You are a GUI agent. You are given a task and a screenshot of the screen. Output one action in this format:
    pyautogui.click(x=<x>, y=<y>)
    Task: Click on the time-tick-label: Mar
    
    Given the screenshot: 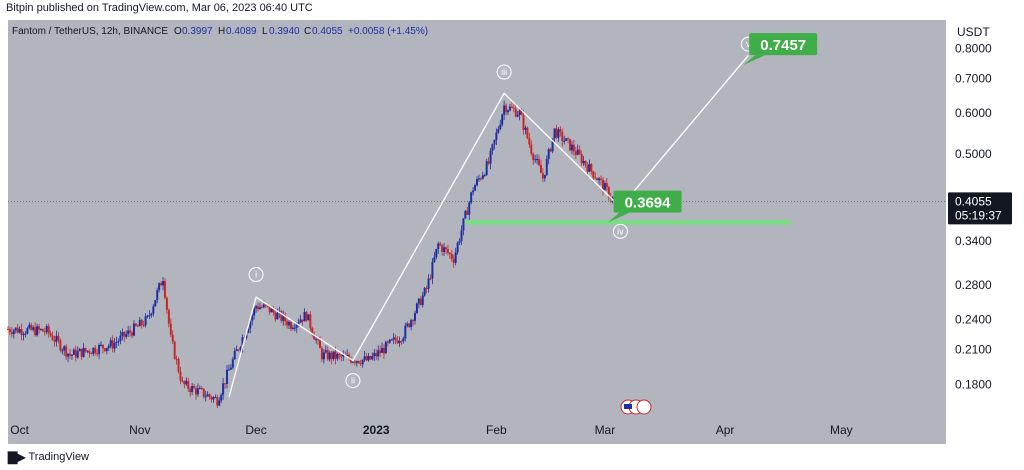 What is the action you would take?
    pyautogui.click(x=605, y=430)
    